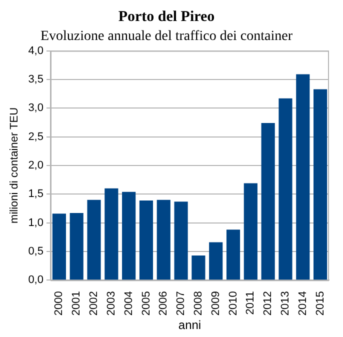  What do you see at coordinates (181, 303) in the screenshot?
I see `x-tick-label: 2007` at bounding box center [181, 303].